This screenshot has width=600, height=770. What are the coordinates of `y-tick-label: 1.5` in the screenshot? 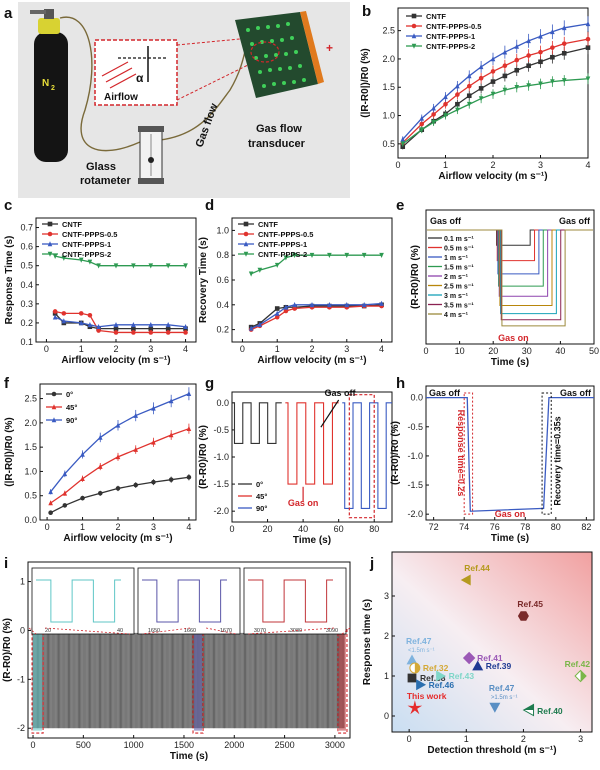 It's located at (388, 87).